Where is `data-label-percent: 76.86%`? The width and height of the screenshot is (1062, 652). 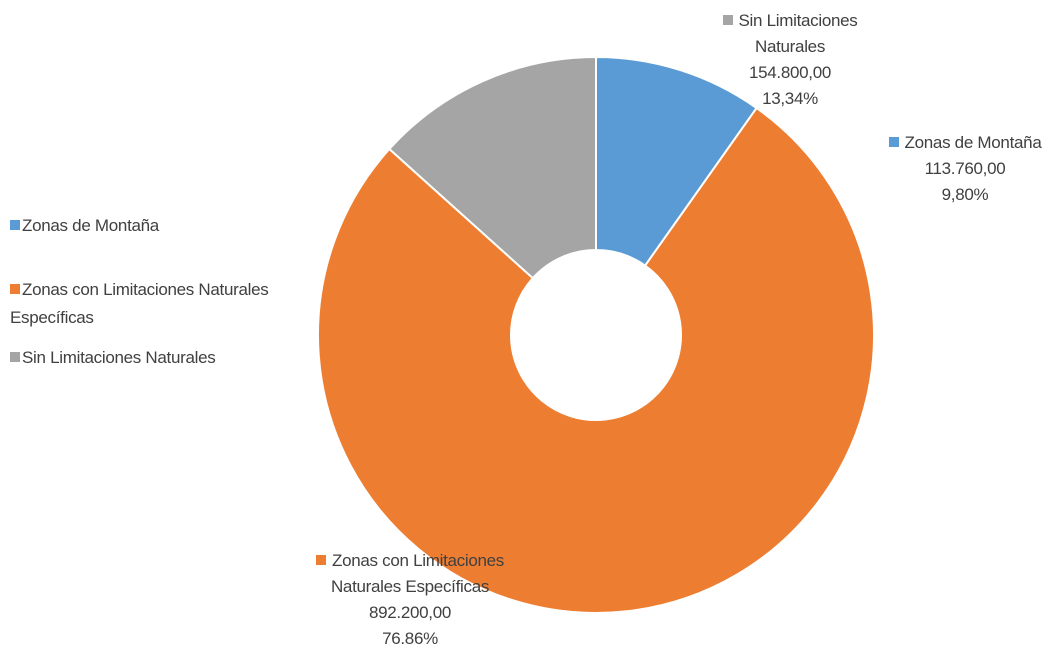
data-label-percent: 76.86% is located at coordinates (410, 638).